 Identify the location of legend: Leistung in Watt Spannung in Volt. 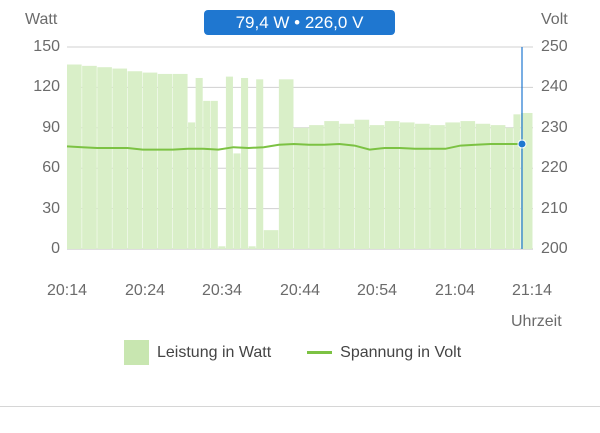
(292, 352).